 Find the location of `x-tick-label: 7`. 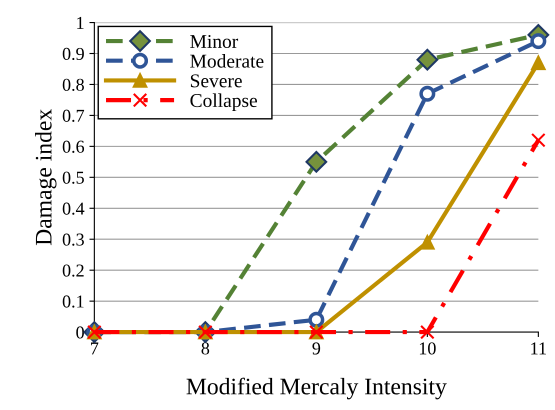

x-tick-label: 7 is located at coordinates (94, 348).